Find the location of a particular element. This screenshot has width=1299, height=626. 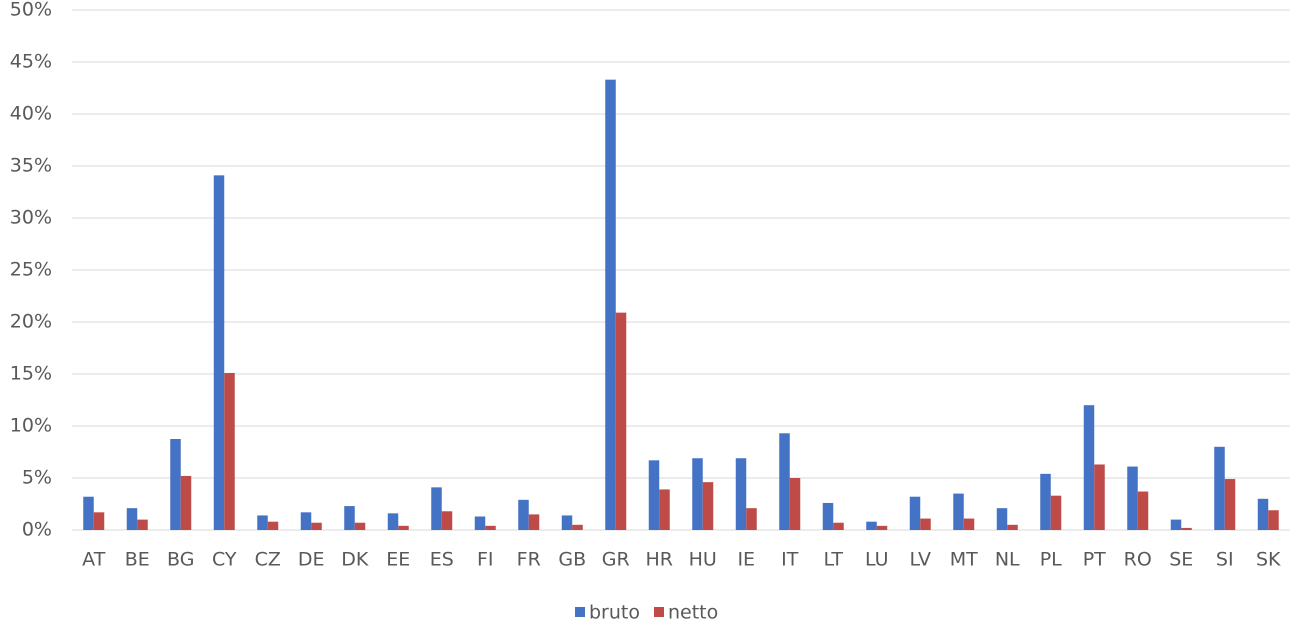

x-tick-label: MT is located at coordinates (964, 560).